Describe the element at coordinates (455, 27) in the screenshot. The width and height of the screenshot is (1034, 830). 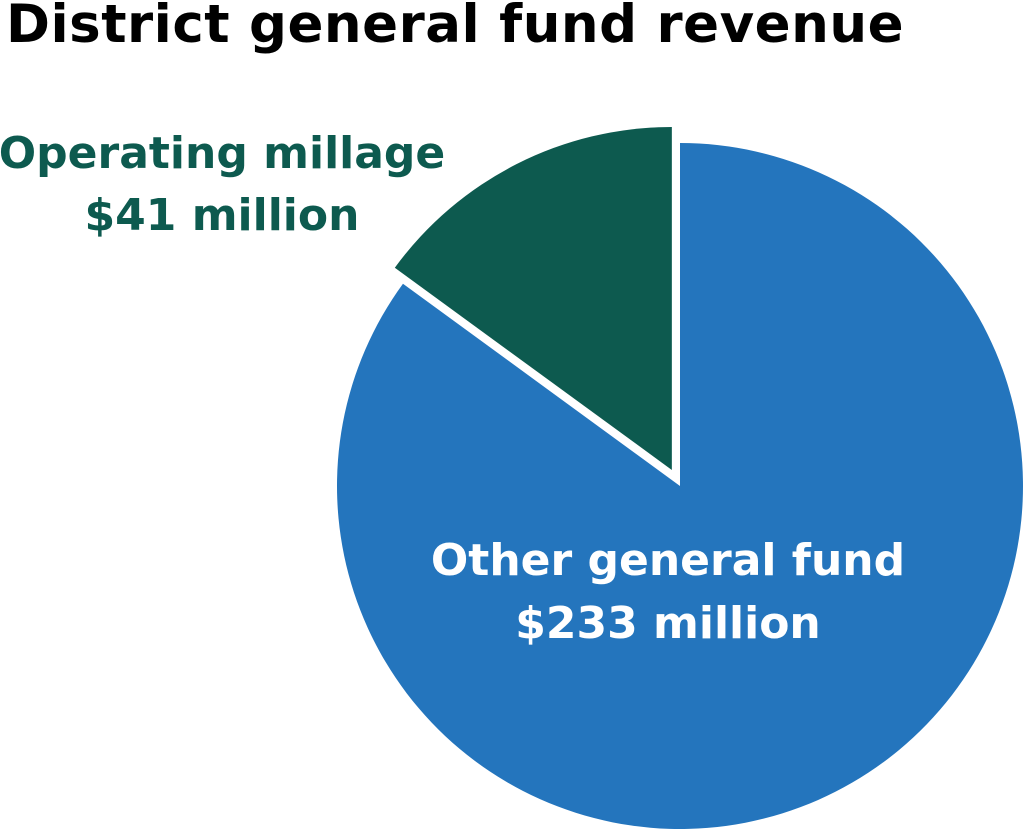
I see `chart-title: District general fund revenue` at that location.